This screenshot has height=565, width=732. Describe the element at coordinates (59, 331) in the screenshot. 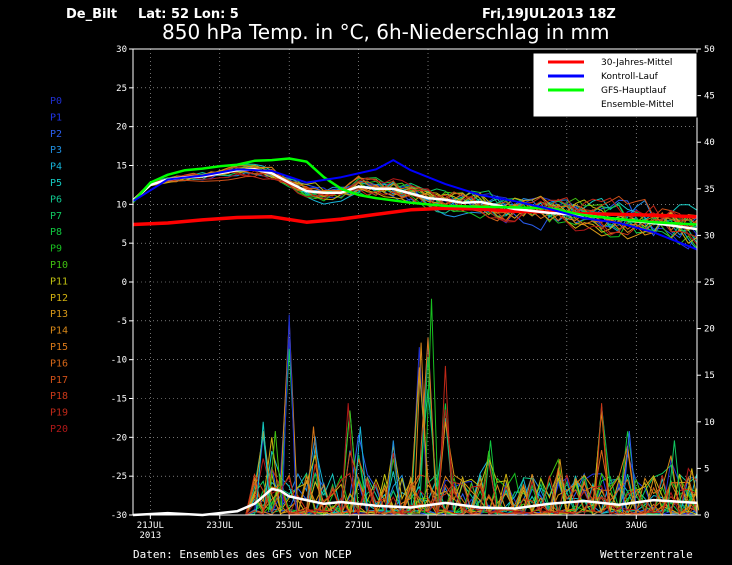

I see `member-label: P14` at that location.